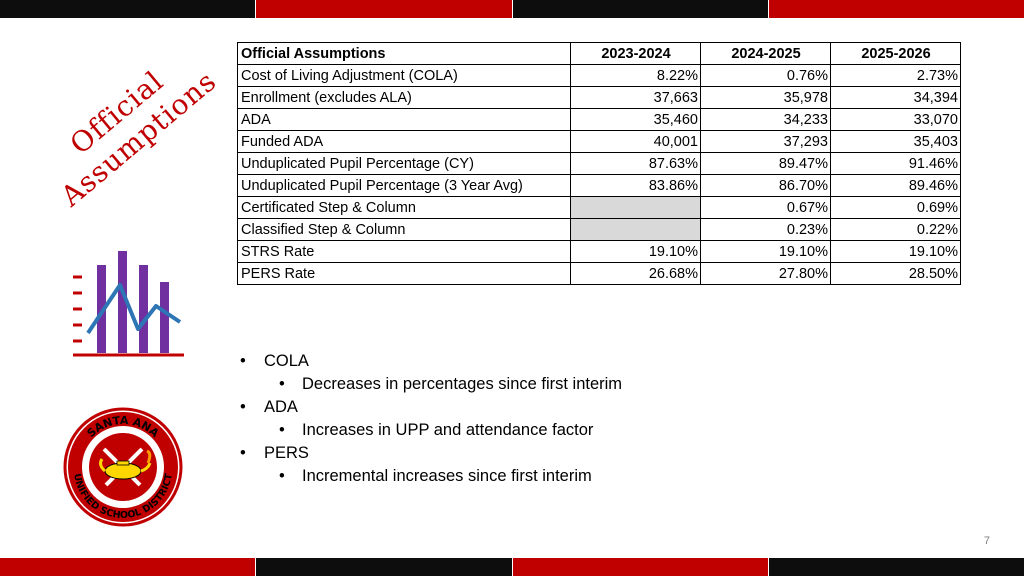  I want to click on table-cell: 2.73%, so click(895, 75).